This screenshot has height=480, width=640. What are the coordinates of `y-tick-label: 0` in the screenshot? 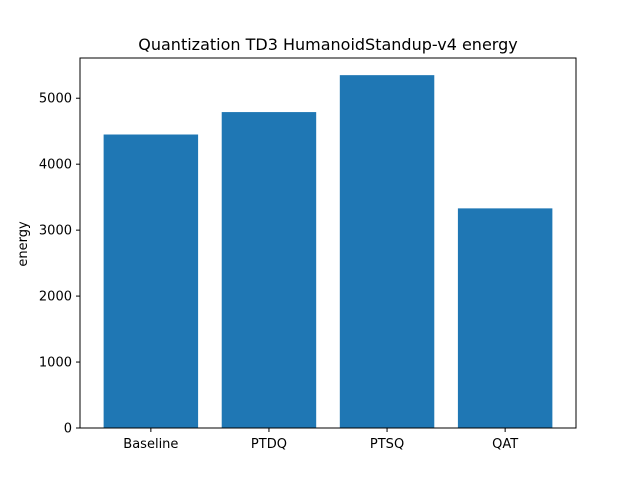 It's located at (68, 429).